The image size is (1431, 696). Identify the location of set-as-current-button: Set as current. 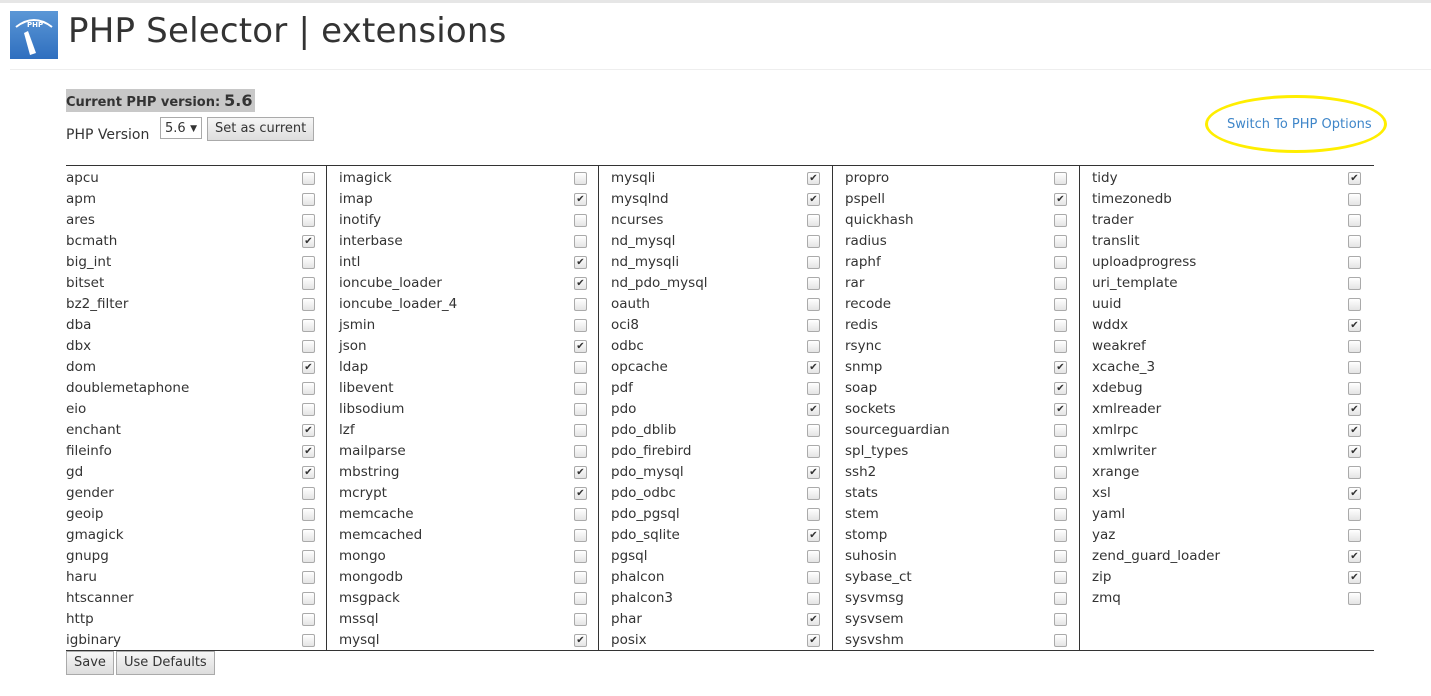
(261, 129).